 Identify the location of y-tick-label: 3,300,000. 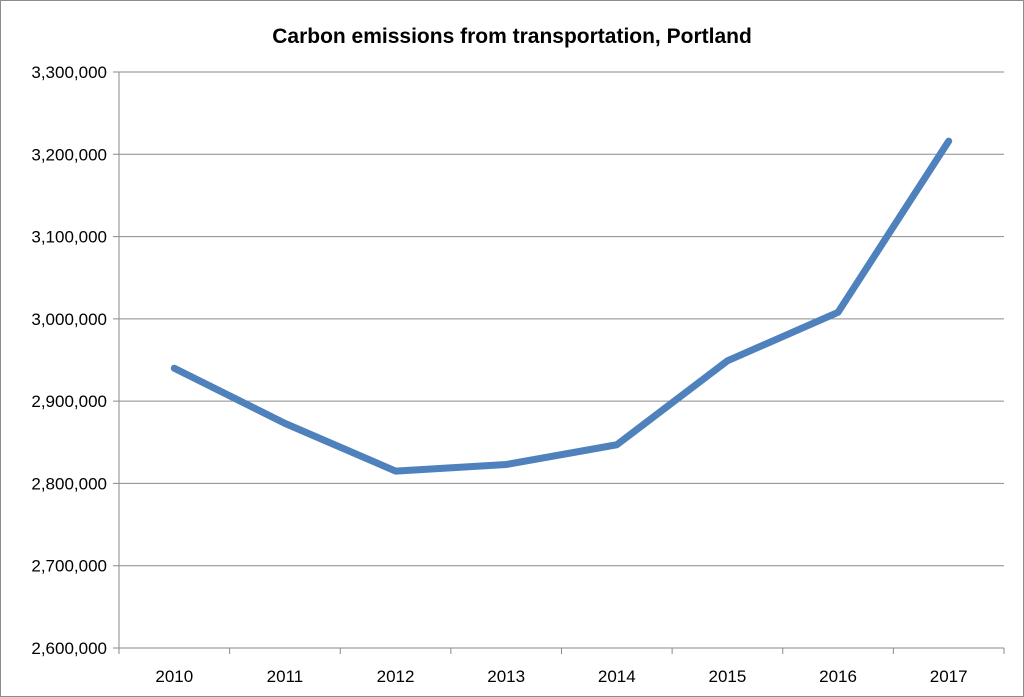
(69, 72).